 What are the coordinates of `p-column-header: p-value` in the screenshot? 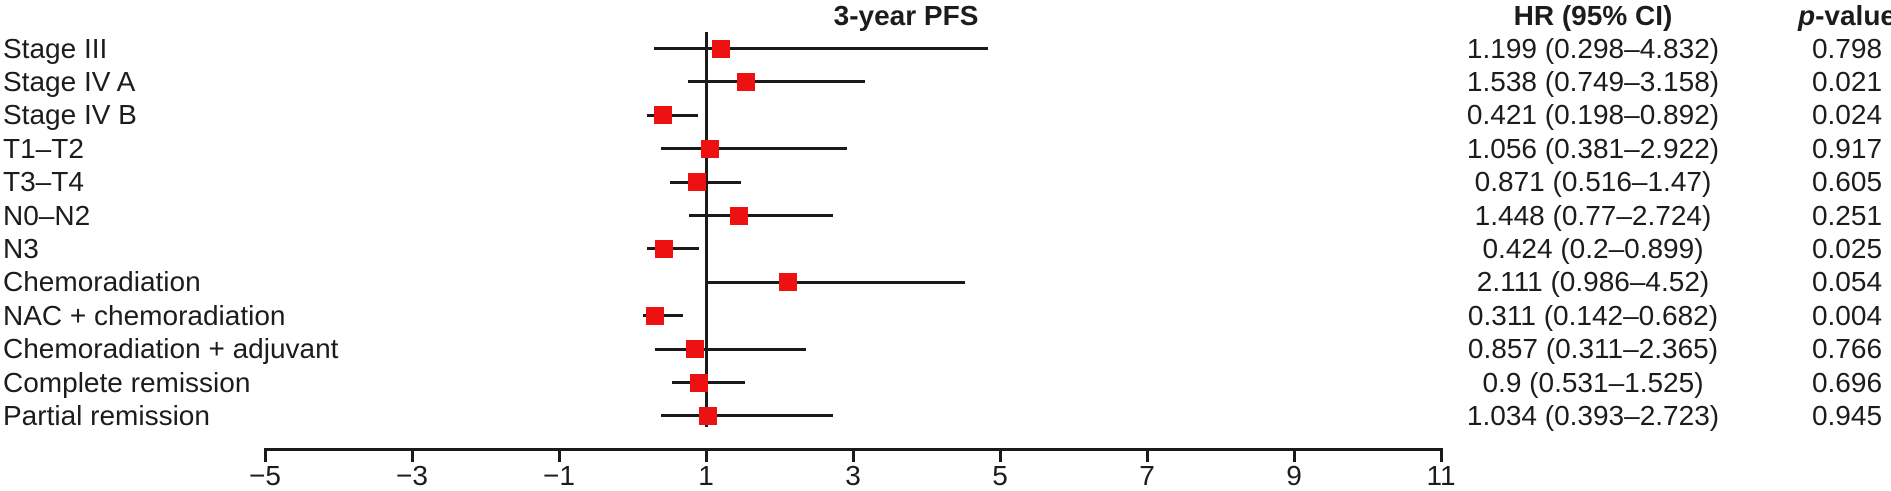 It's located at (1829, 16).